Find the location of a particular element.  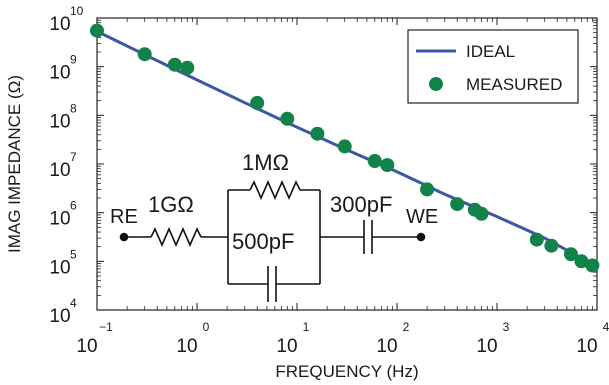

x-tick-exponent: 1 is located at coordinates (306, 327).